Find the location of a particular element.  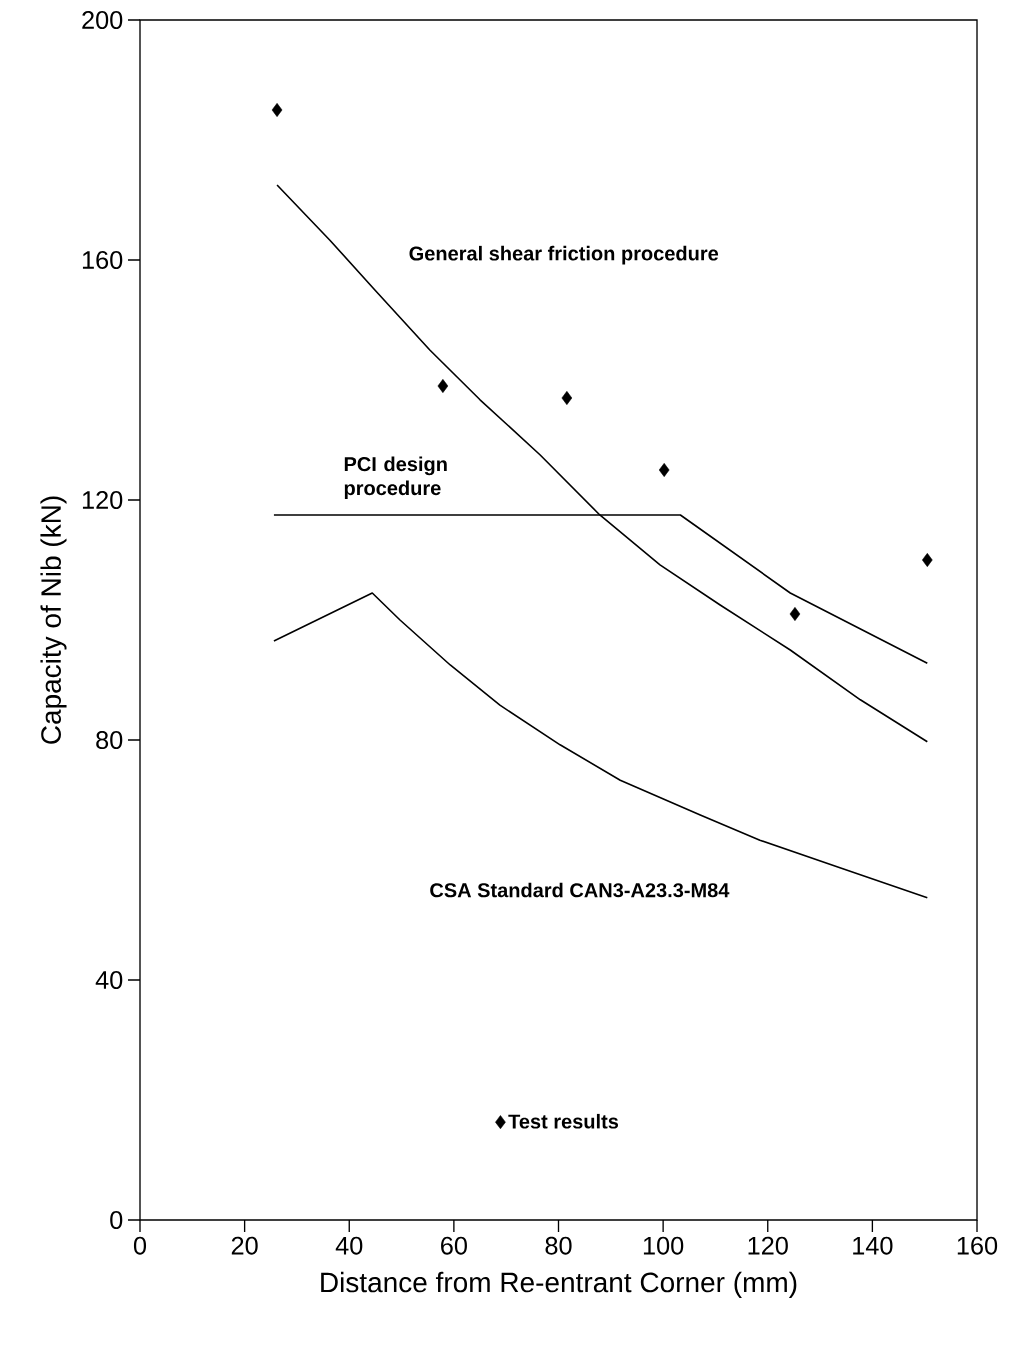

y-axis-title: Capacity of Nib (kN) is located at coordinates (53, 620).